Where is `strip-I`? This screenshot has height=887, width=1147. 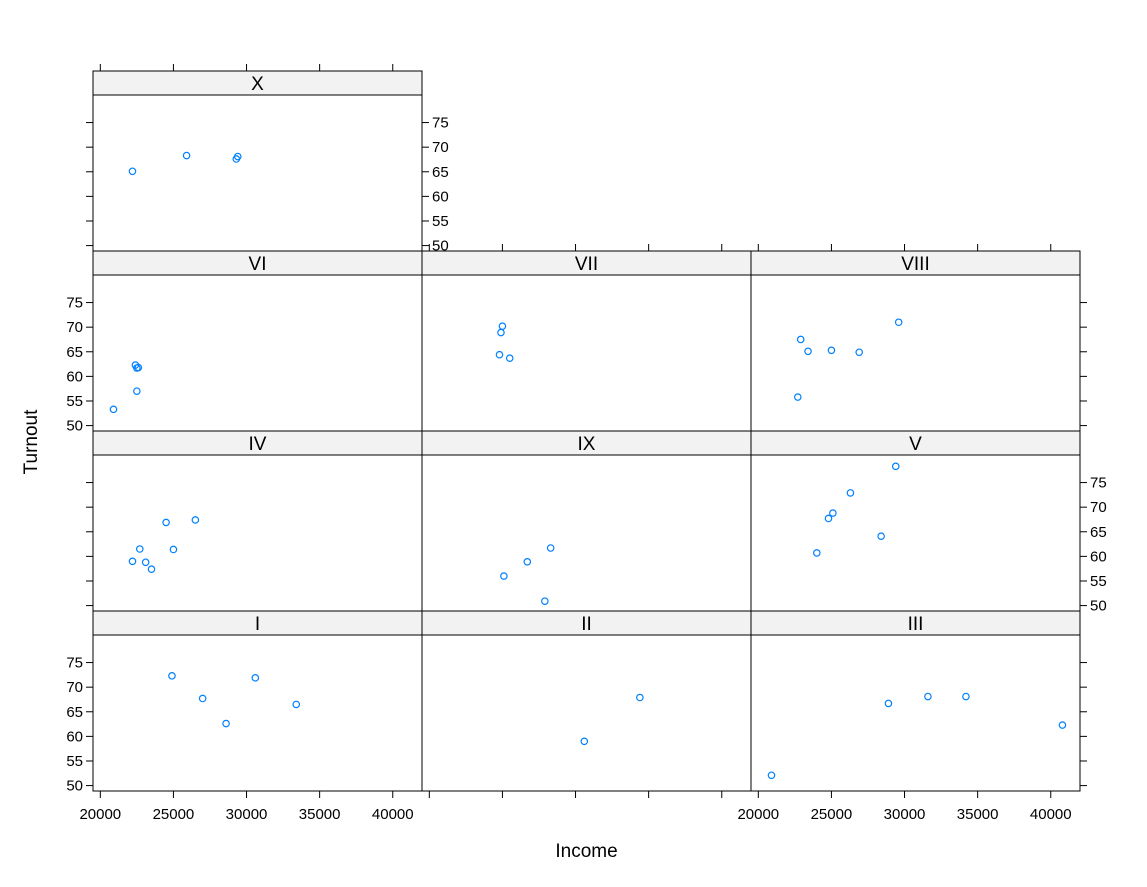
strip-I is located at coordinates (257, 623).